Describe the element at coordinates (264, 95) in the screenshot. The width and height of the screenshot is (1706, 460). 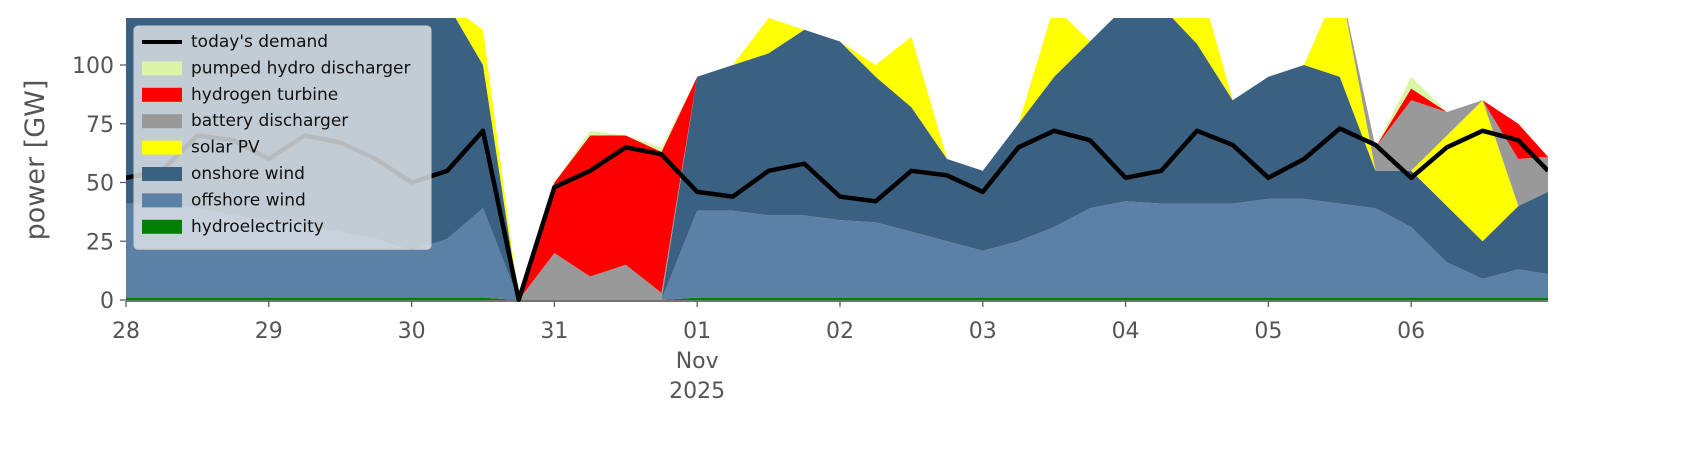
I see `legend-label: hydrogen turbine` at that location.